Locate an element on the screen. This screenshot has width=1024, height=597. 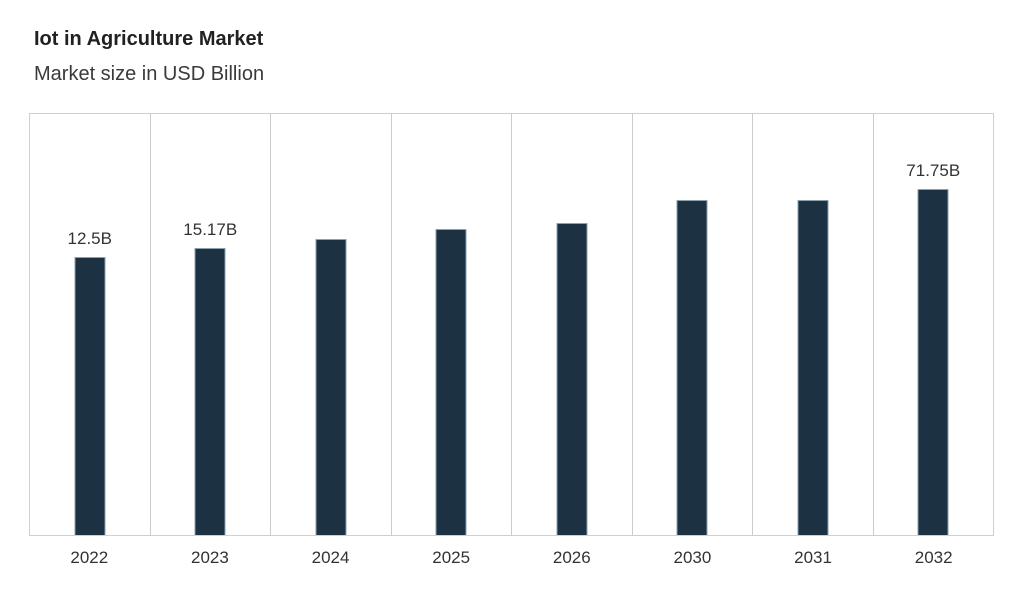
bar-value-label: 15.17B is located at coordinates (210, 229).